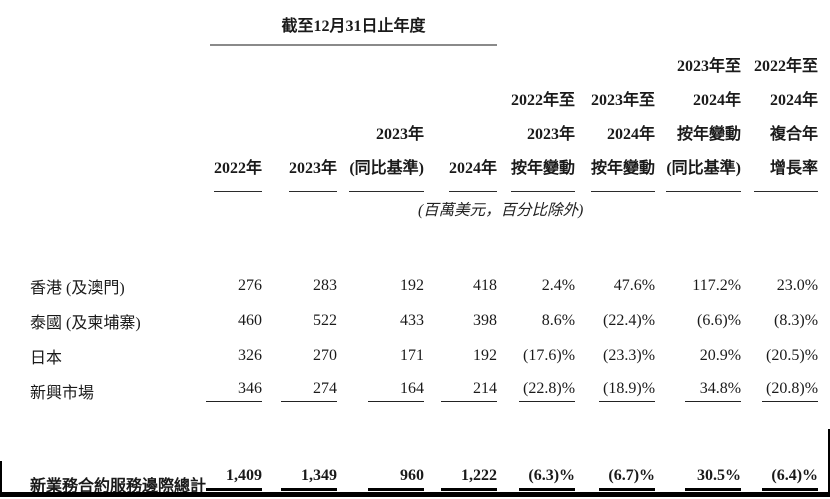  I want to click on units-note: (百萬美元，百分比除外), so click(501, 210).